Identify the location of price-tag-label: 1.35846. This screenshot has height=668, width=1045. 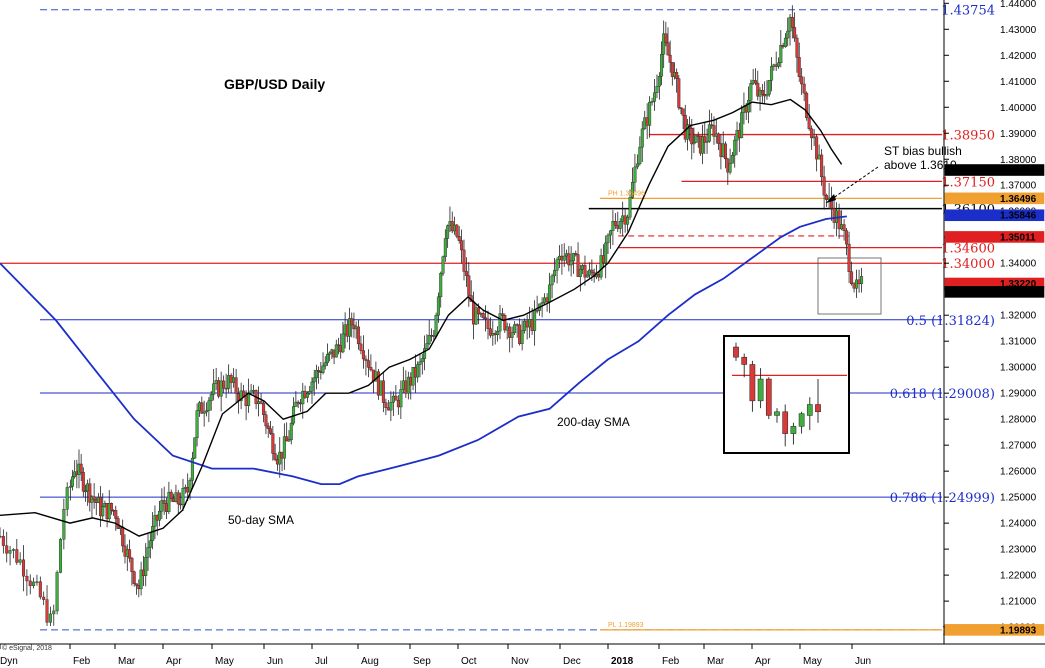
(1018, 216).